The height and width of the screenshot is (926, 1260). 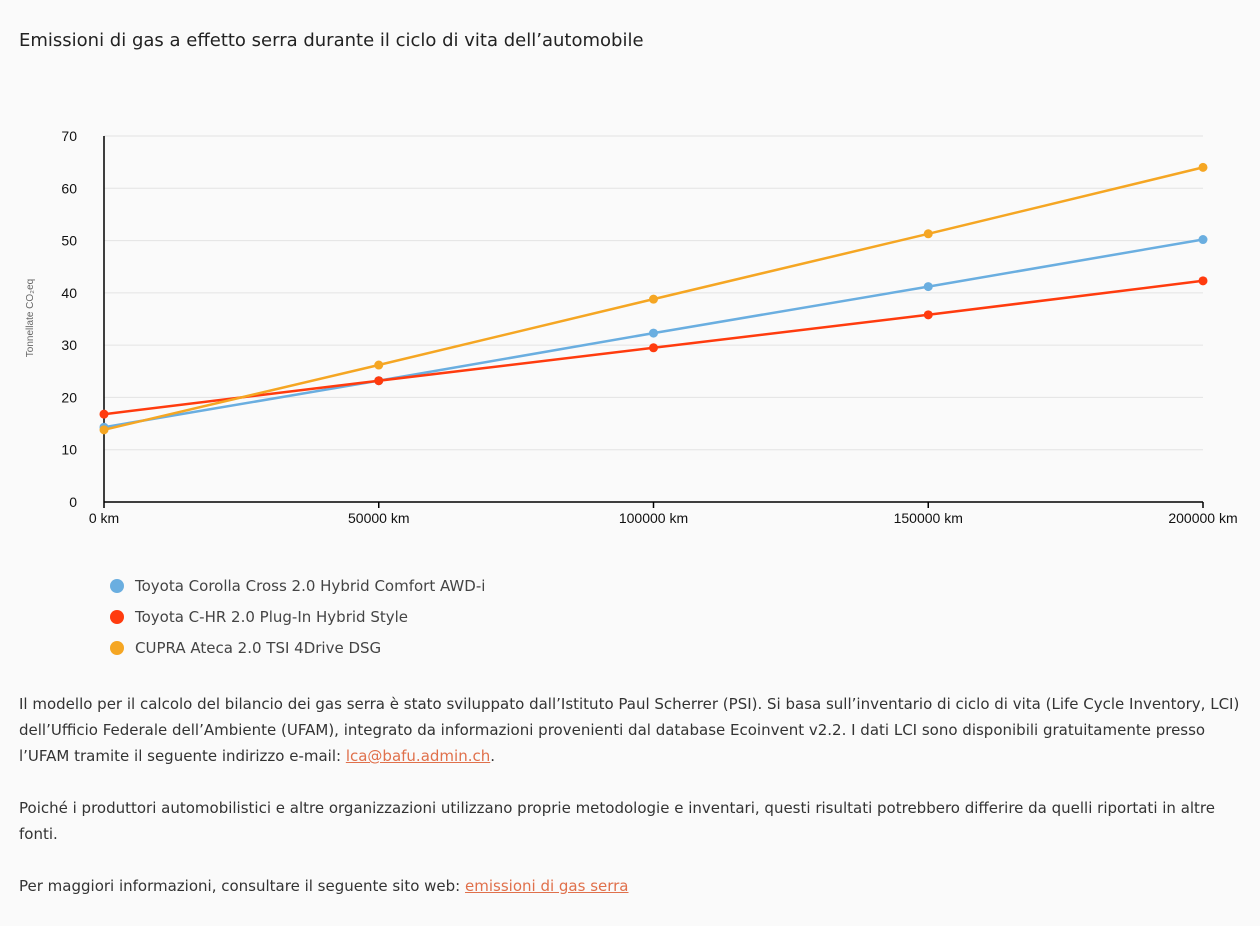 What do you see at coordinates (271, 616) in the screenshot?
I see `legend-label-1: Toyota C-HR 2.0 Plug-In Hybrid Style` at bounding box center [271, 616].